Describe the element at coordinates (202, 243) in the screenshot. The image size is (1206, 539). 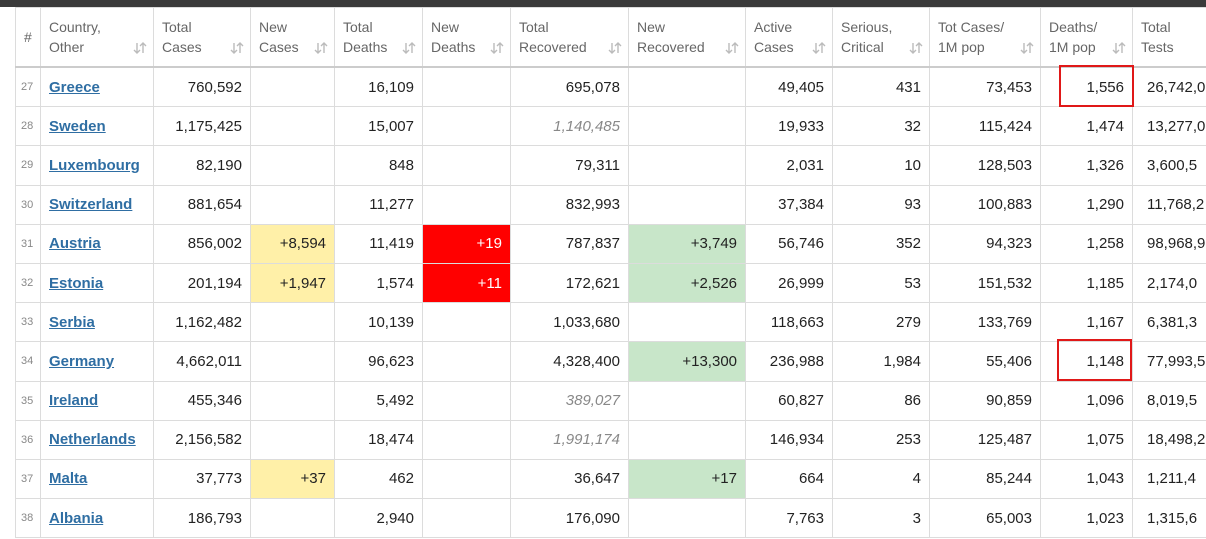
I see `cell: 856,002` at that location.